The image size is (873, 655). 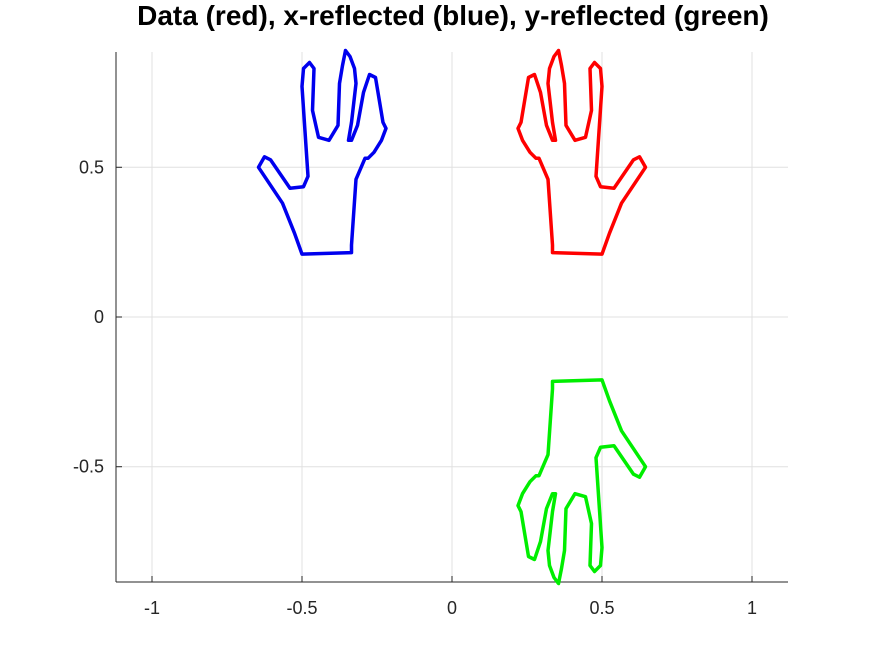 I want to click on x-tick-label: -0.5, so click(x=301, y=608).